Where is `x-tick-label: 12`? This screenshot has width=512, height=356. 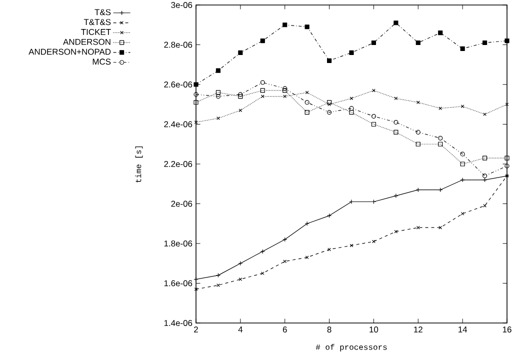
x-tick-label: 12 is located at coordinates (418, 329).